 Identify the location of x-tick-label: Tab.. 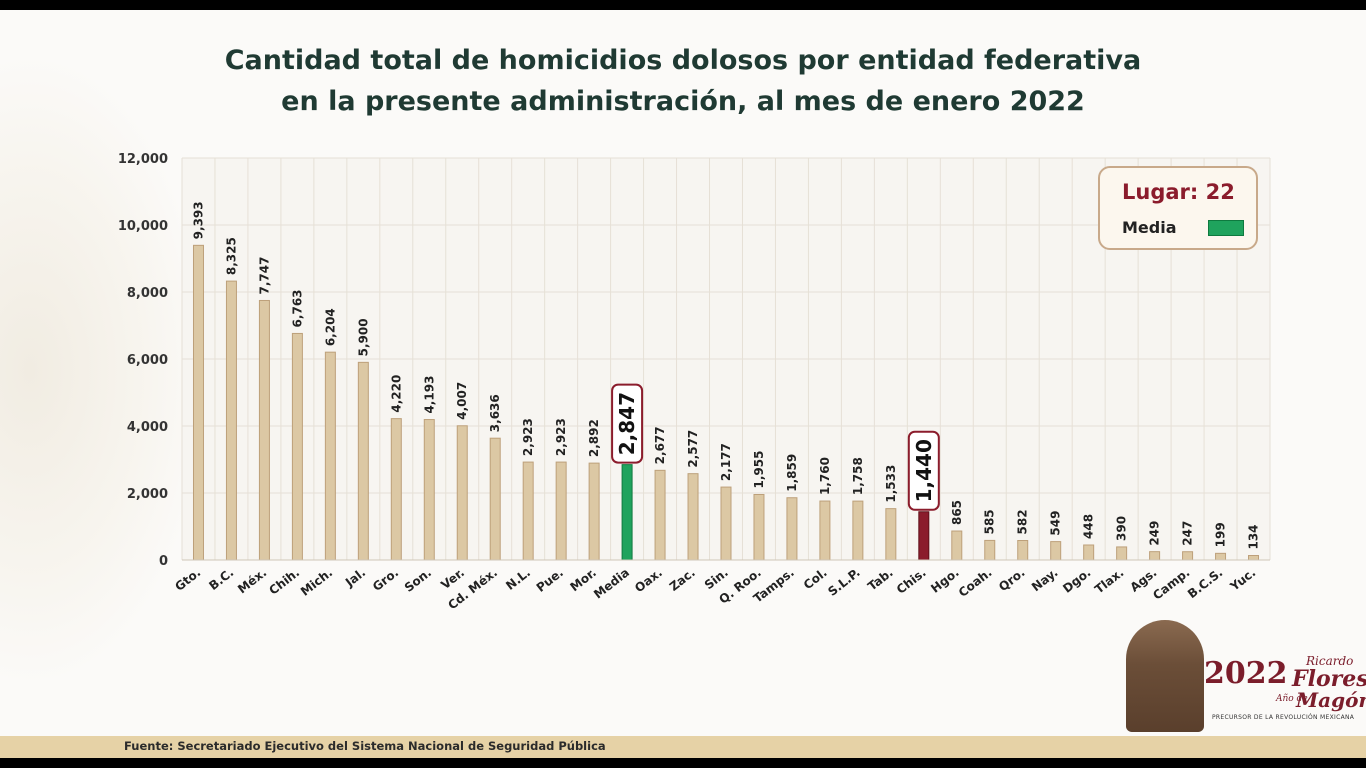
(880, 579).